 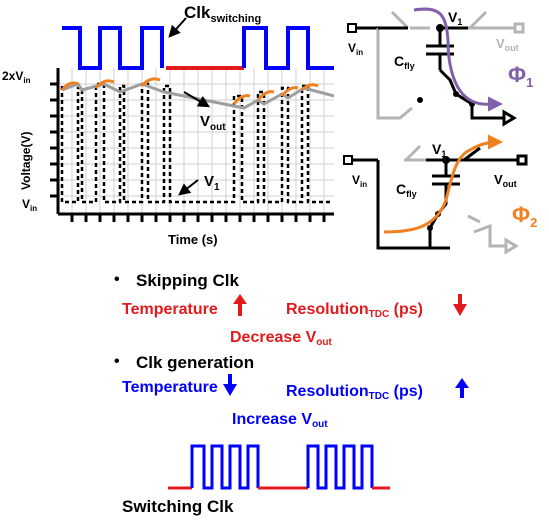 I want to click on disabled-switch-path, so click(x=450, y=65).